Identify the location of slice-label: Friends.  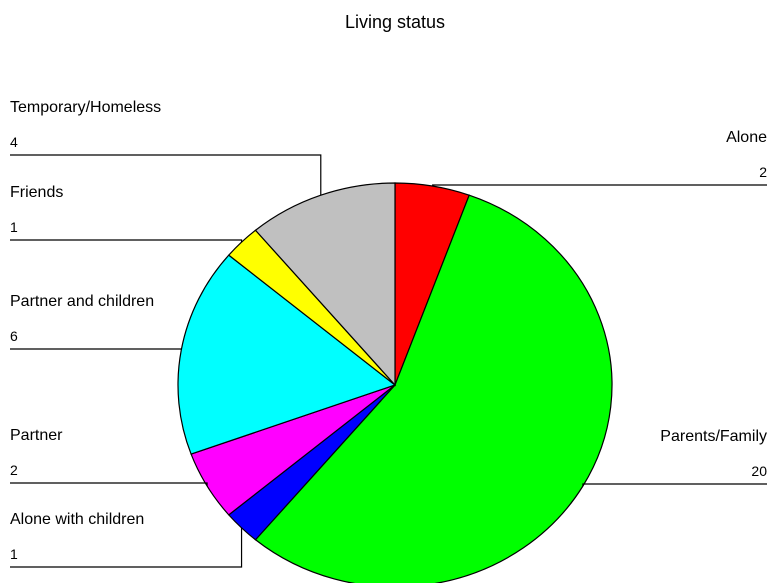
(36, 192).